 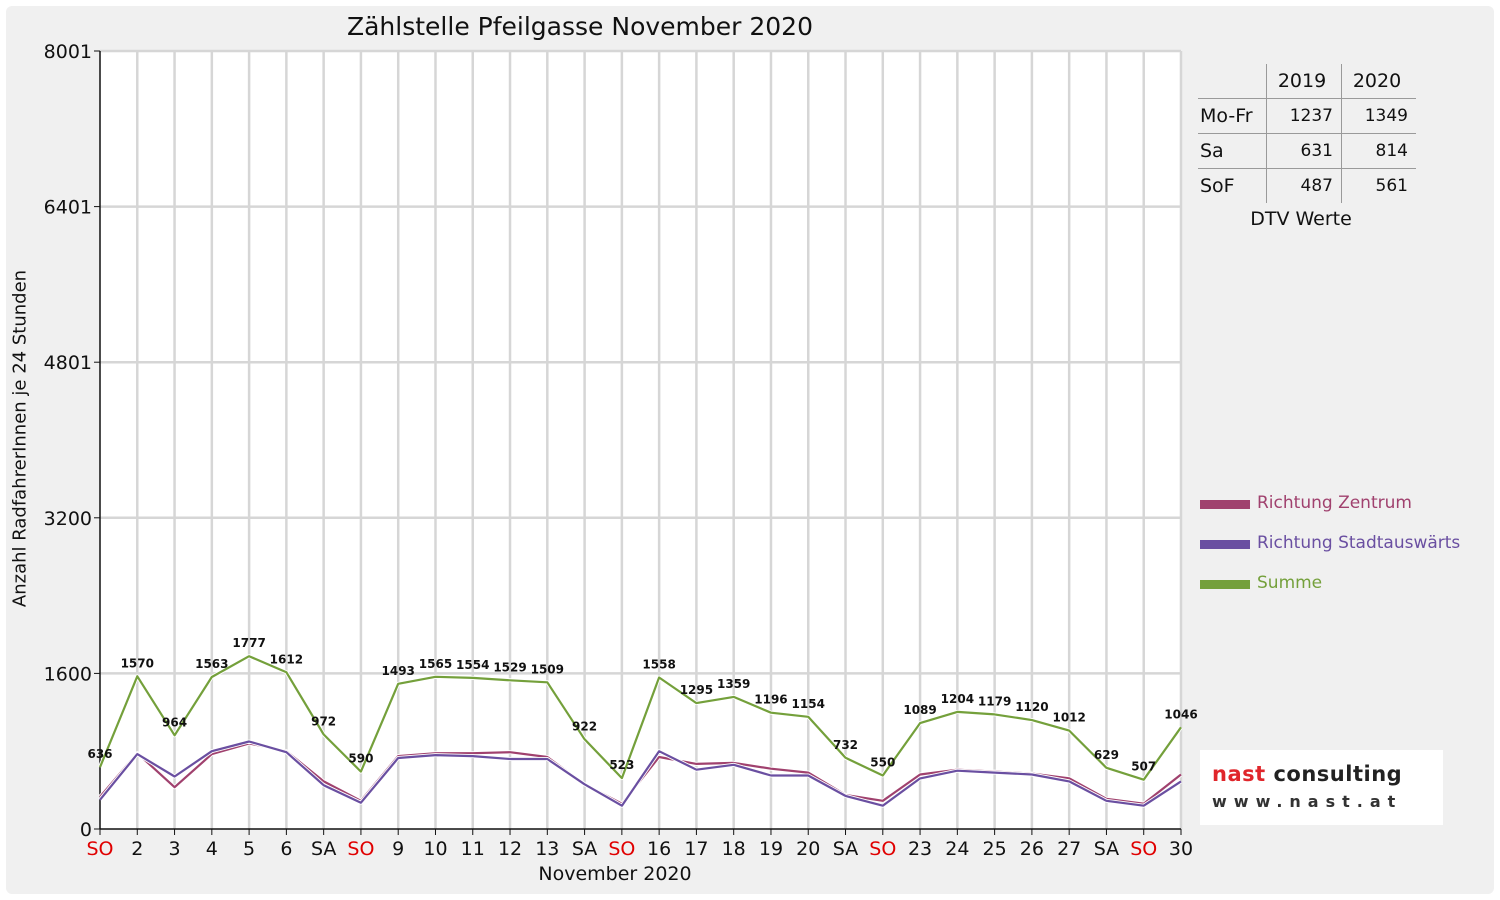 I want to click on data-label: 1196, so click(x=770, y=700).